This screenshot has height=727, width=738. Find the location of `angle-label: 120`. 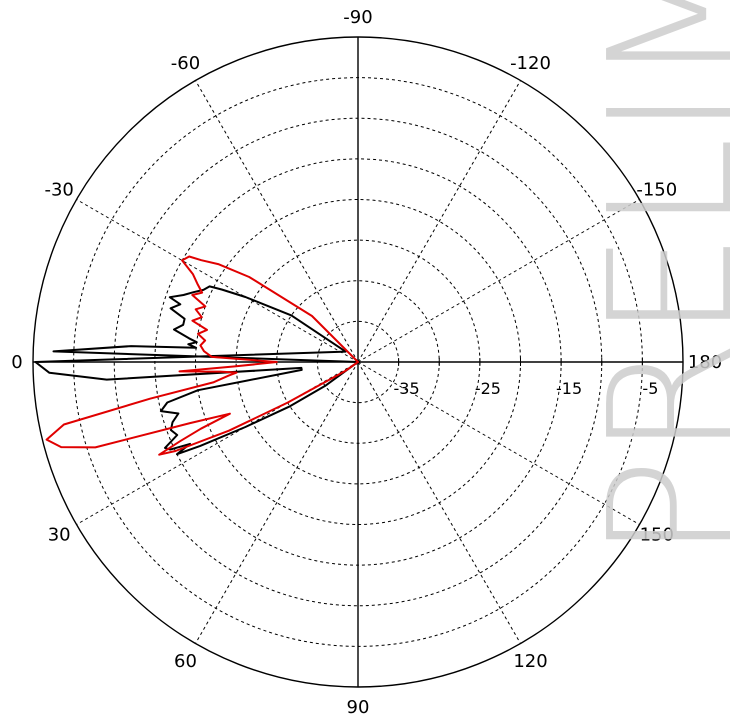

angle-label: 120 is located at coordinates (530, 661).